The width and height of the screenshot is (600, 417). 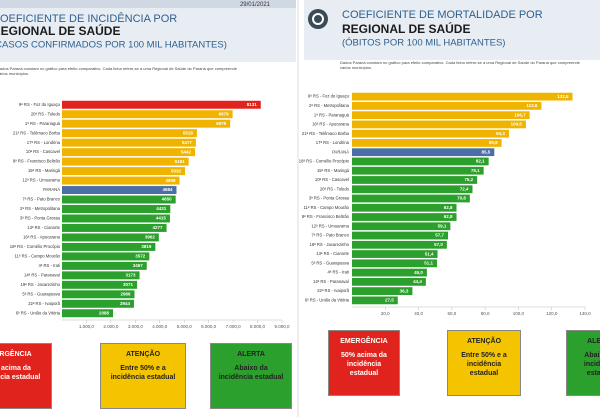 What do you see at coordinates (167, 189) in the screenshot?
I see `value-label: 4684` at bounding box center [167, 189].